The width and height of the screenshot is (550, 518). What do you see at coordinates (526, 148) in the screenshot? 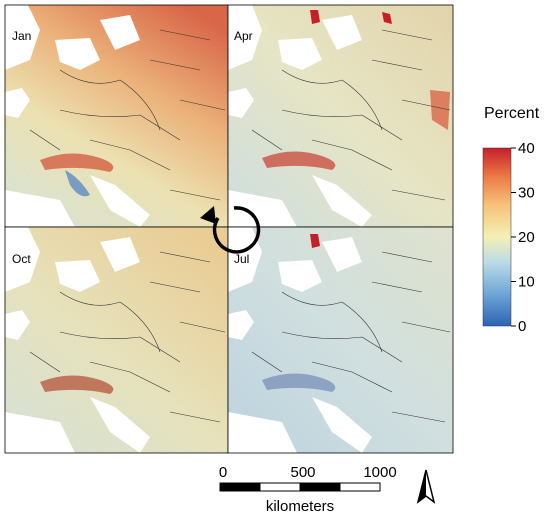
I see `legend-tick-label: 40` at bounding box center [526, 148].